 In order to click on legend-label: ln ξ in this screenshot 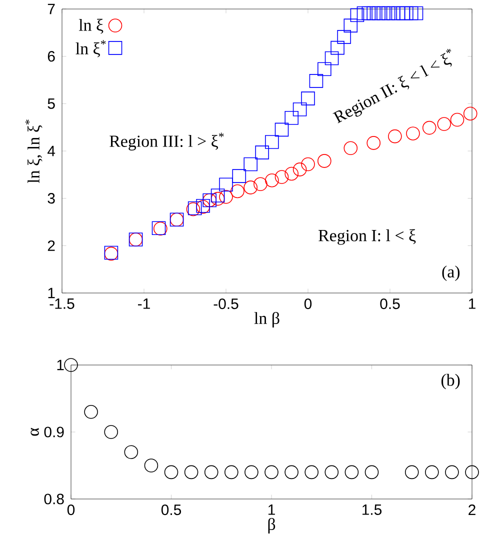, I will do `click(91, 26)`.